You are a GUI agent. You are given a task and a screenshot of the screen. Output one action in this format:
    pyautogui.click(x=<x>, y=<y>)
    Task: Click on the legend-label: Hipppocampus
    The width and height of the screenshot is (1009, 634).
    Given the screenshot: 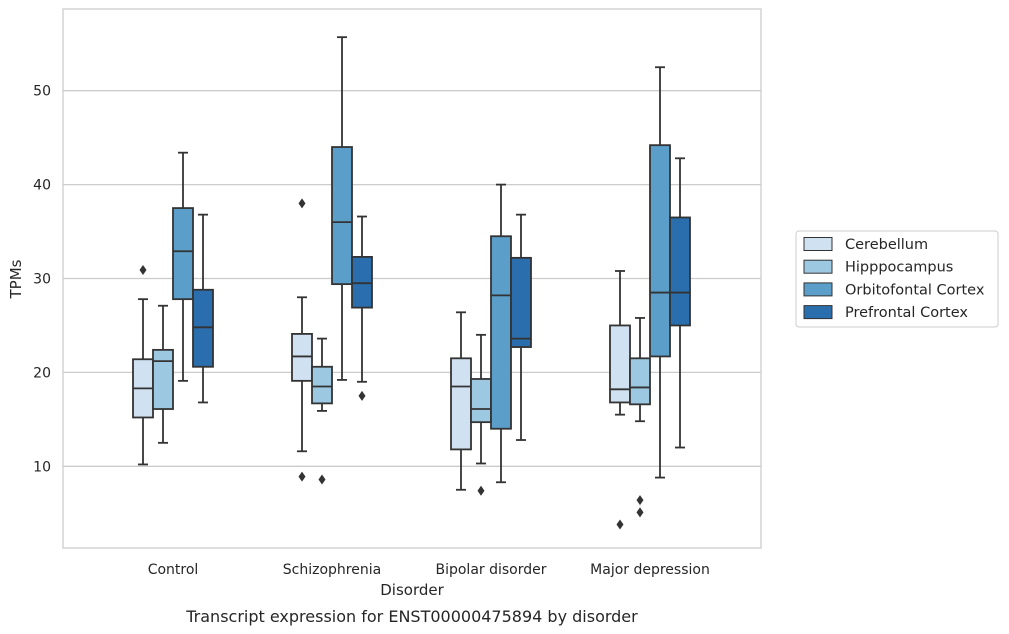 What is the action you would take?
    pyautogui.click(x=899, y=268)
    